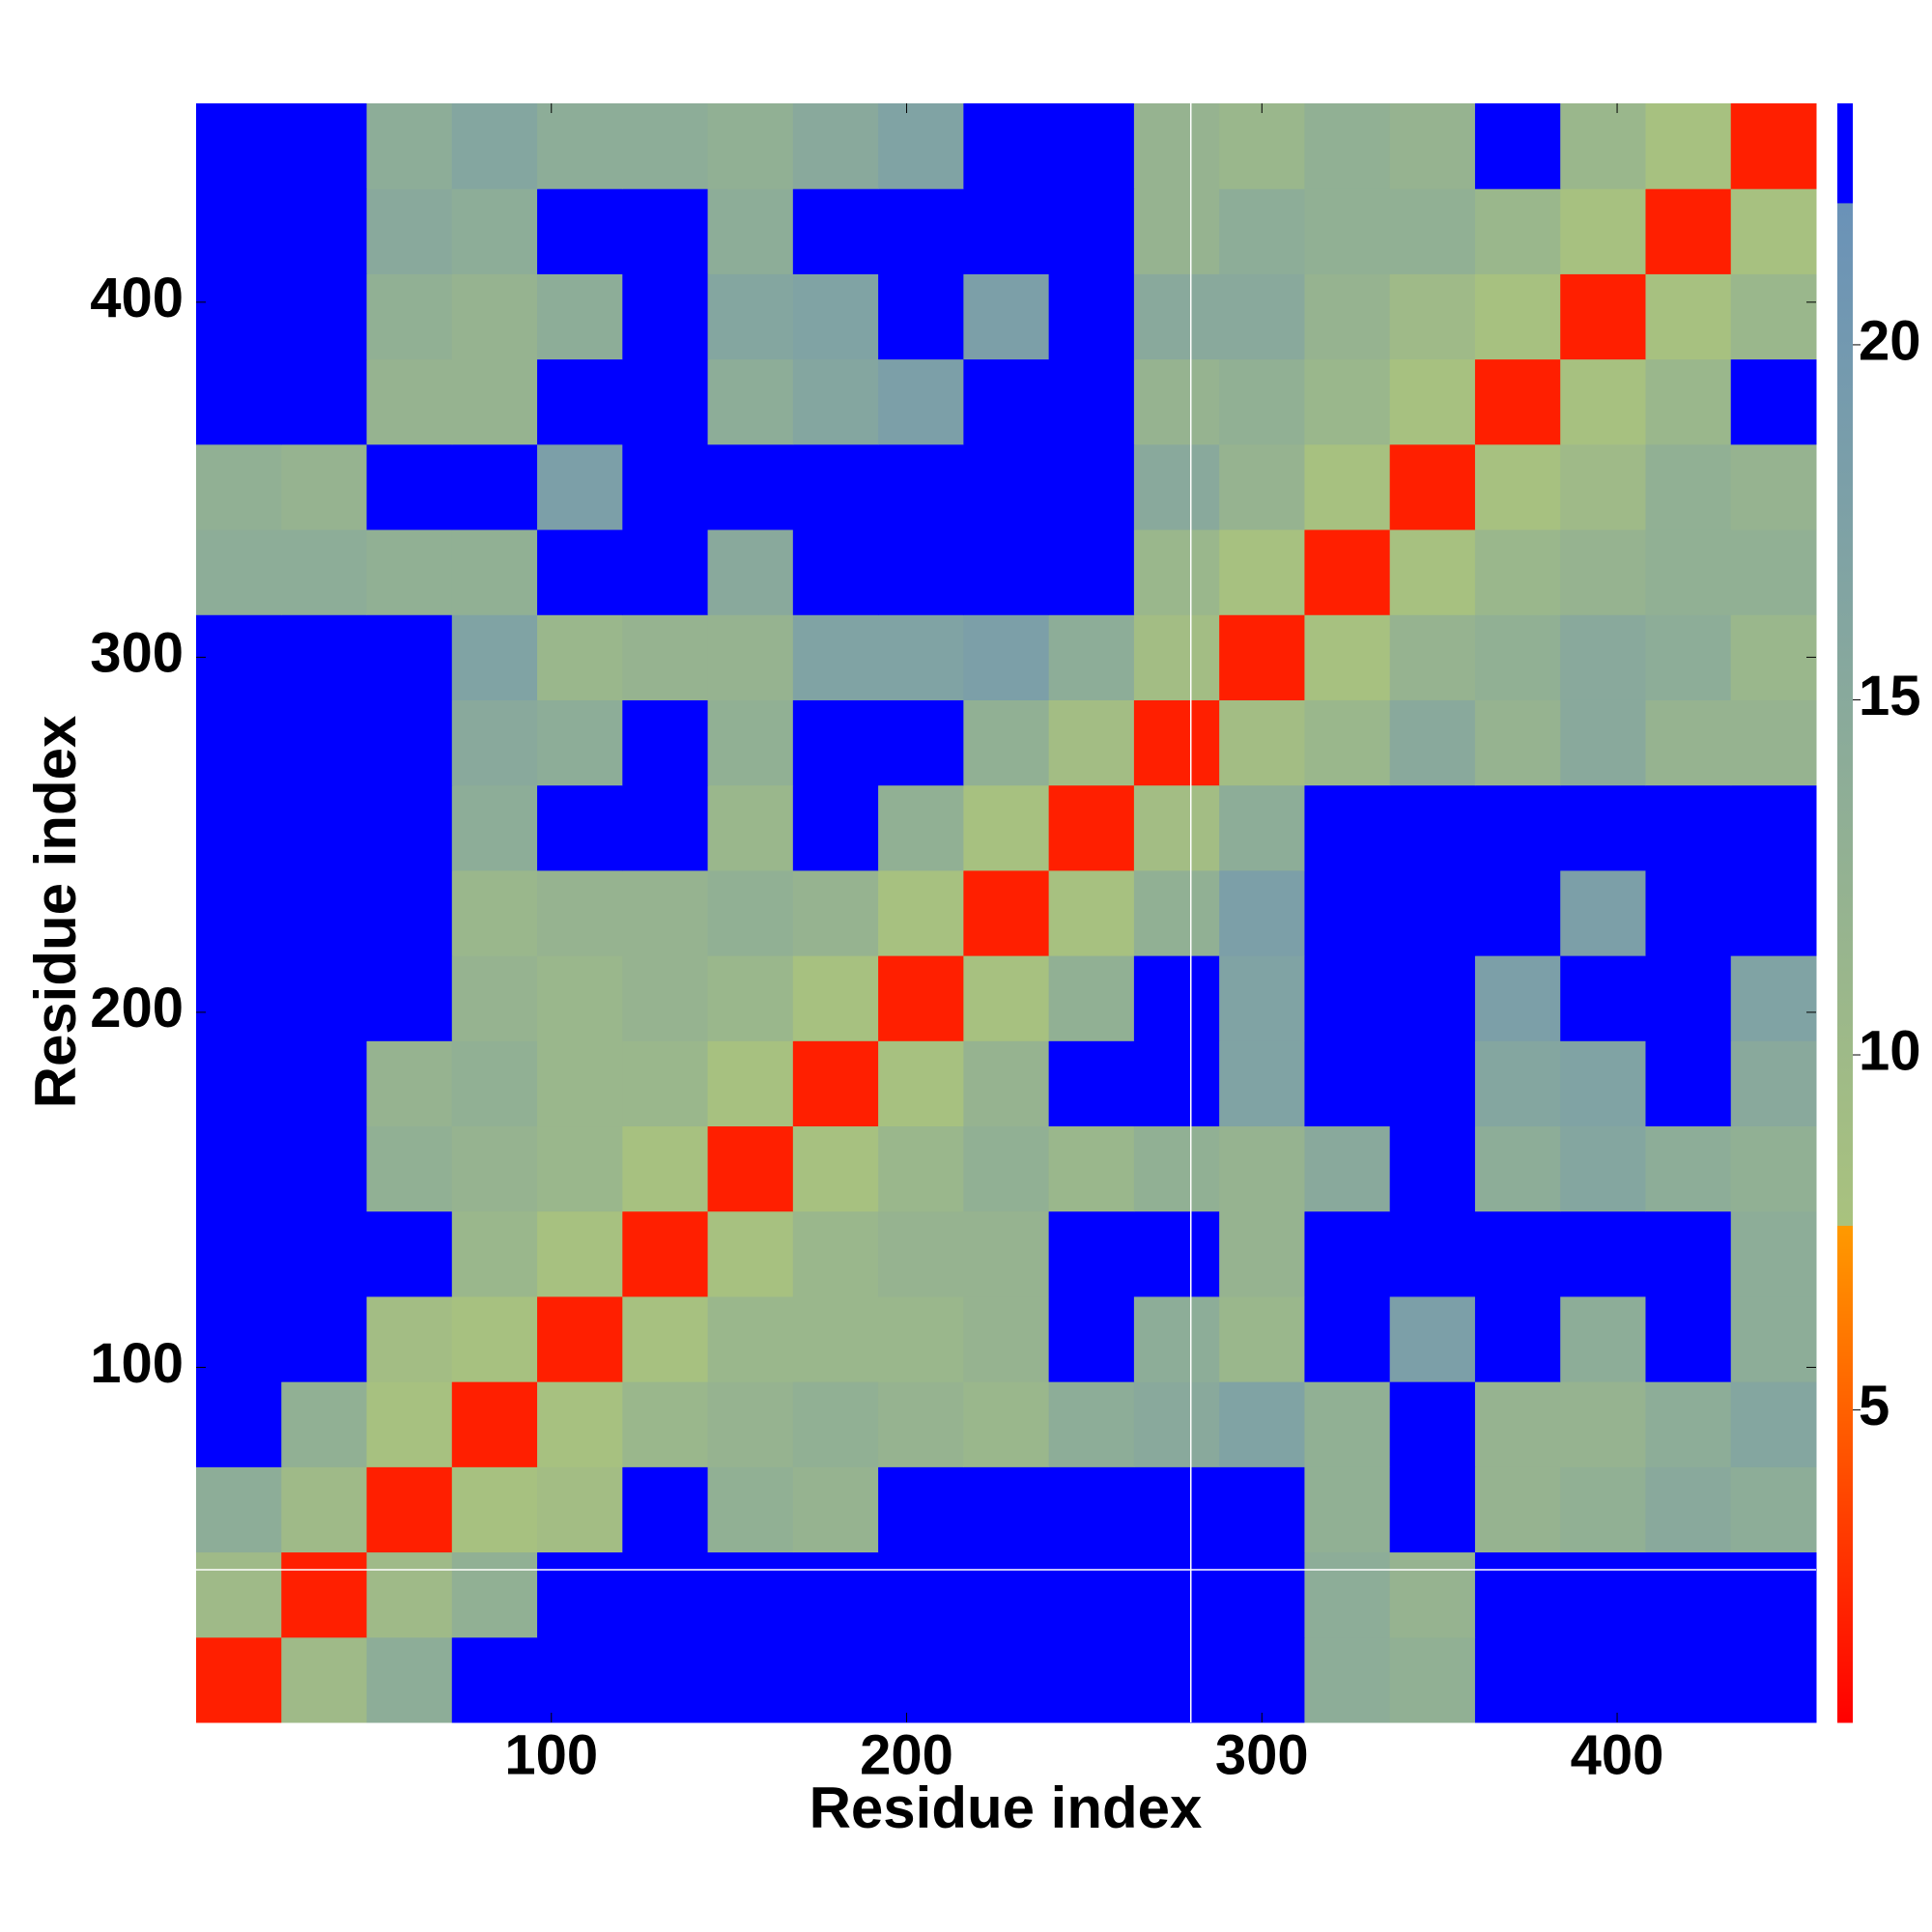 This screenshot has width=1932, height=1932. What do you see at coordinates (1874, 1406) in the screenshot?
I see `colorbar-tick-label: 5` at bounding box center [1874, 1406].